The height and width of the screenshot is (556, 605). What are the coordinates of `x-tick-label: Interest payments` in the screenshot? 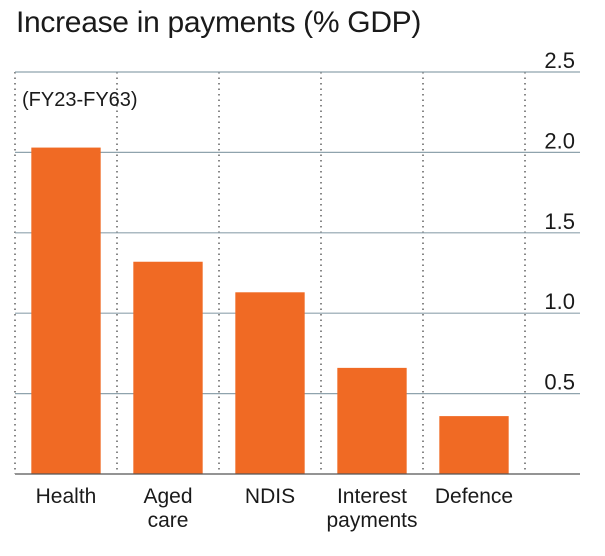 It's located at (371, 508).